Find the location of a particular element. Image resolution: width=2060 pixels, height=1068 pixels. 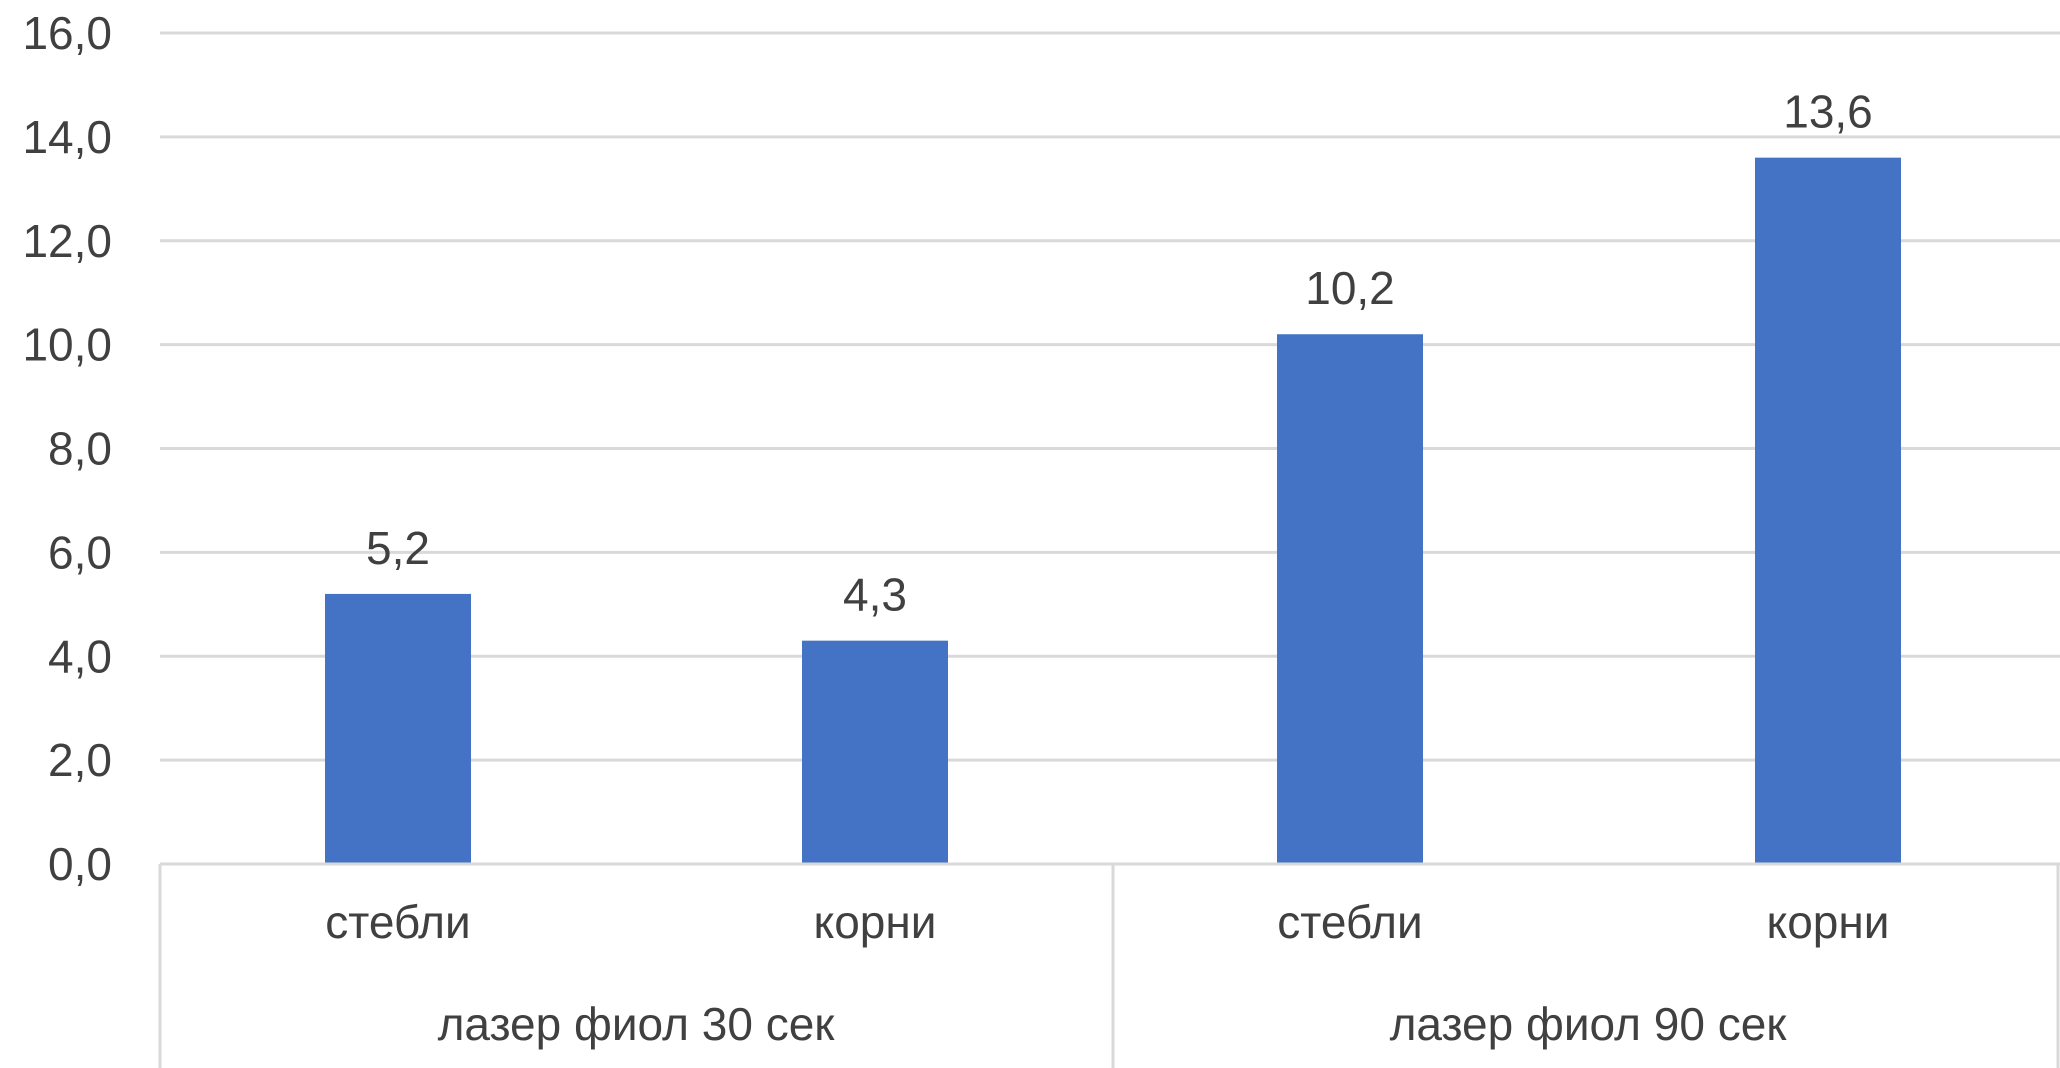

data-label: 13,6 is located at coordinates (1828, 112).